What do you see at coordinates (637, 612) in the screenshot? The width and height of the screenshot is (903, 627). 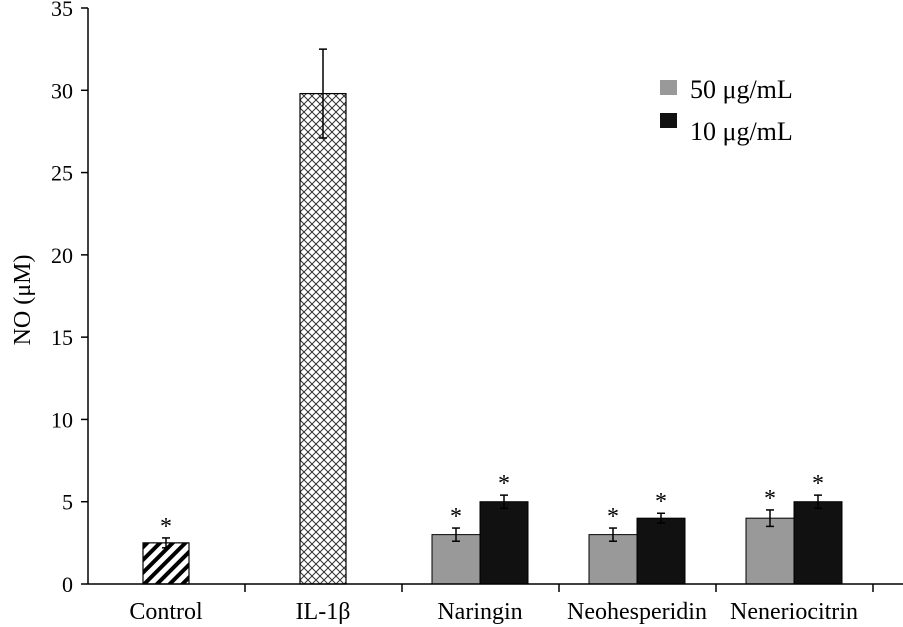 I see `x-tick-label: Neohesperidin` at bounding box center [637, 612].